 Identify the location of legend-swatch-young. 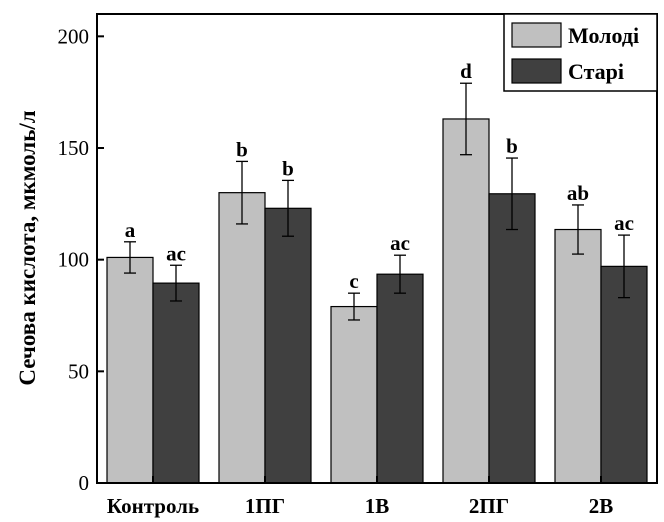
(536, 35).